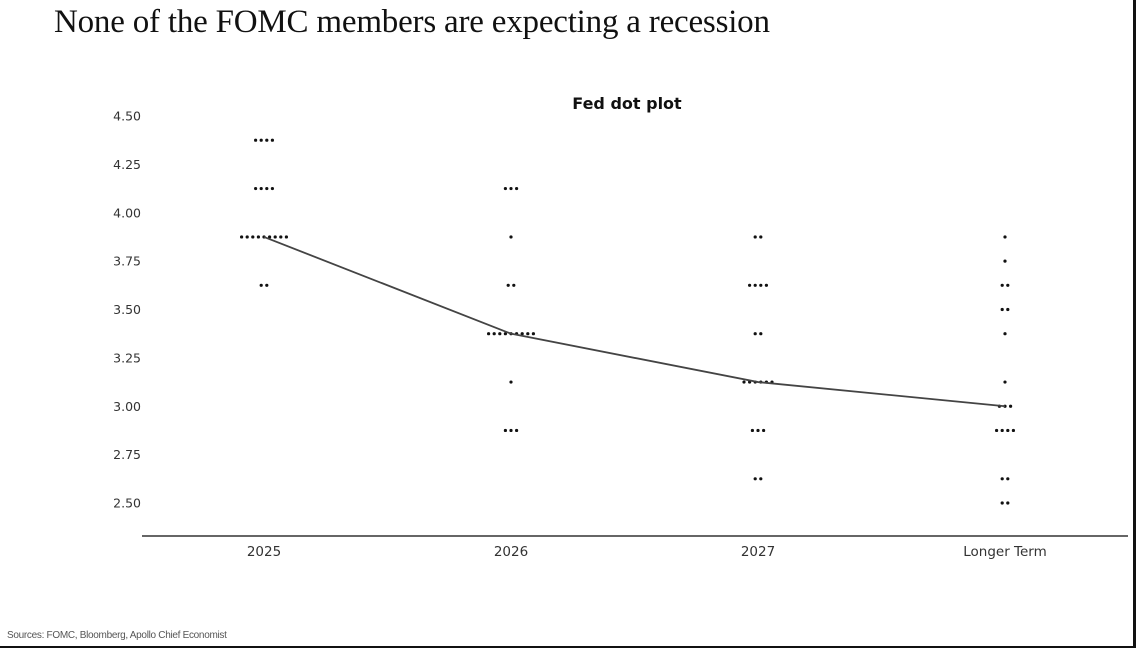 This screenshot has width=1137, height=649. What do you see at coordinates (127, 261) in the screenshot?
I see `y-tick-label: 3.75` at bounding box center [127, 261].